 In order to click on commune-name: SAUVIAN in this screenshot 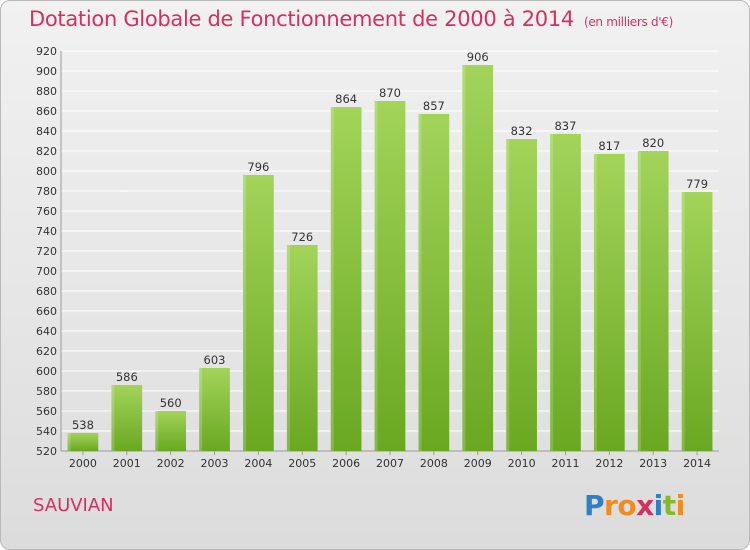, I will do `click(73, 505)`.